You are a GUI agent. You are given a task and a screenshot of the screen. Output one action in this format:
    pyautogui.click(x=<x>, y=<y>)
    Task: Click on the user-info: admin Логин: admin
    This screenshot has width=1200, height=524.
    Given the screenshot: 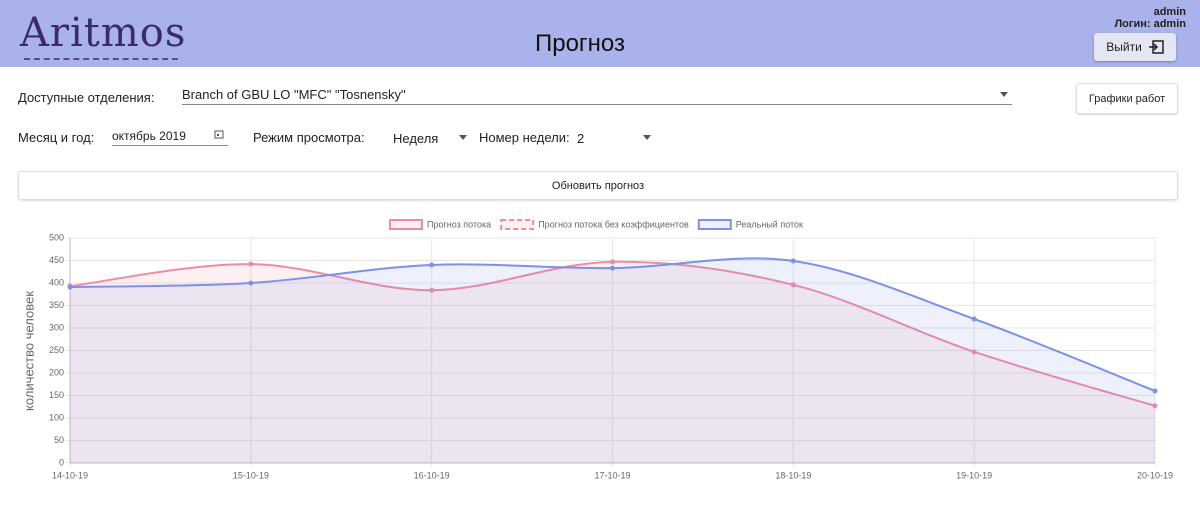 What is the action you would take?
    pyautogui.click(x=1150, y=18)
    